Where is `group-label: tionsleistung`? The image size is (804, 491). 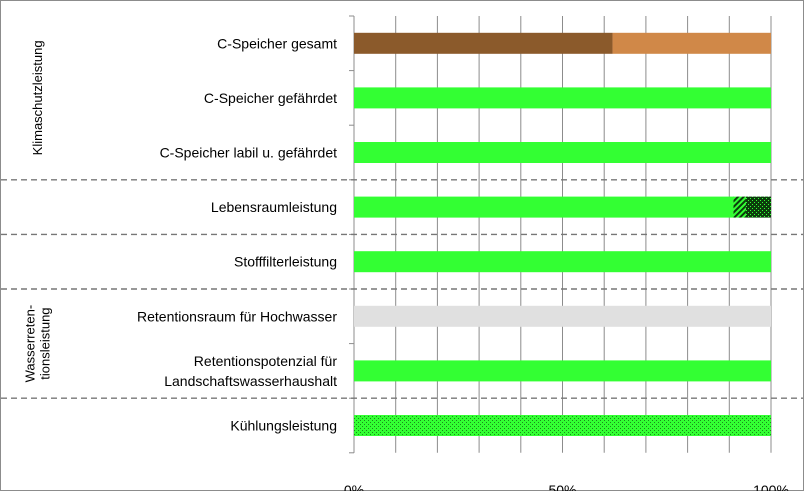
group-label: tionsleistung is located at coordinates (45, 343).